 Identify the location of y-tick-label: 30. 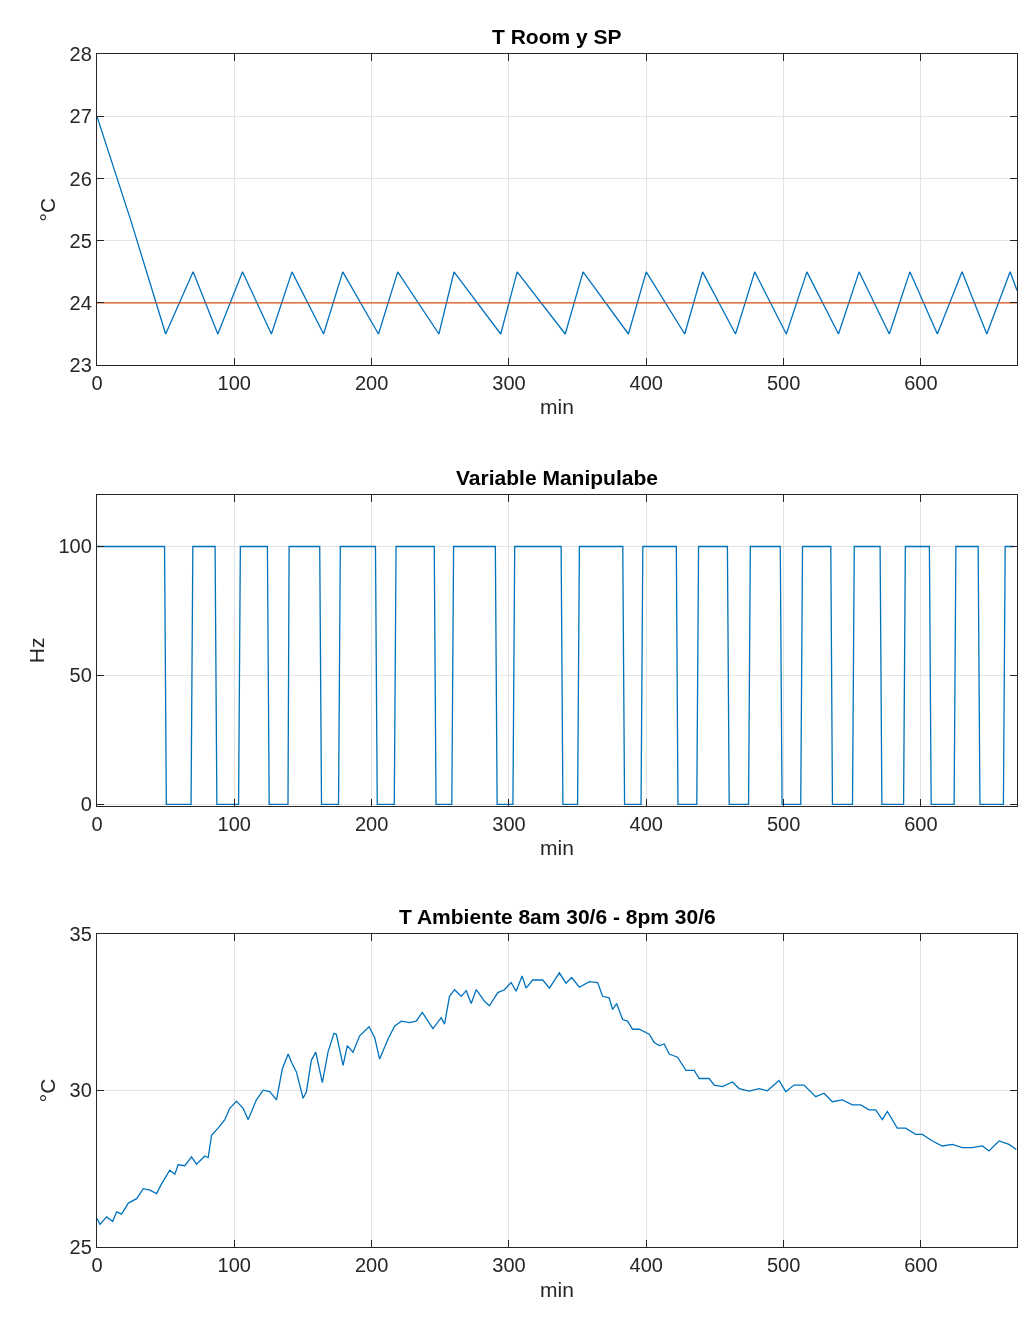
(80, 1090).